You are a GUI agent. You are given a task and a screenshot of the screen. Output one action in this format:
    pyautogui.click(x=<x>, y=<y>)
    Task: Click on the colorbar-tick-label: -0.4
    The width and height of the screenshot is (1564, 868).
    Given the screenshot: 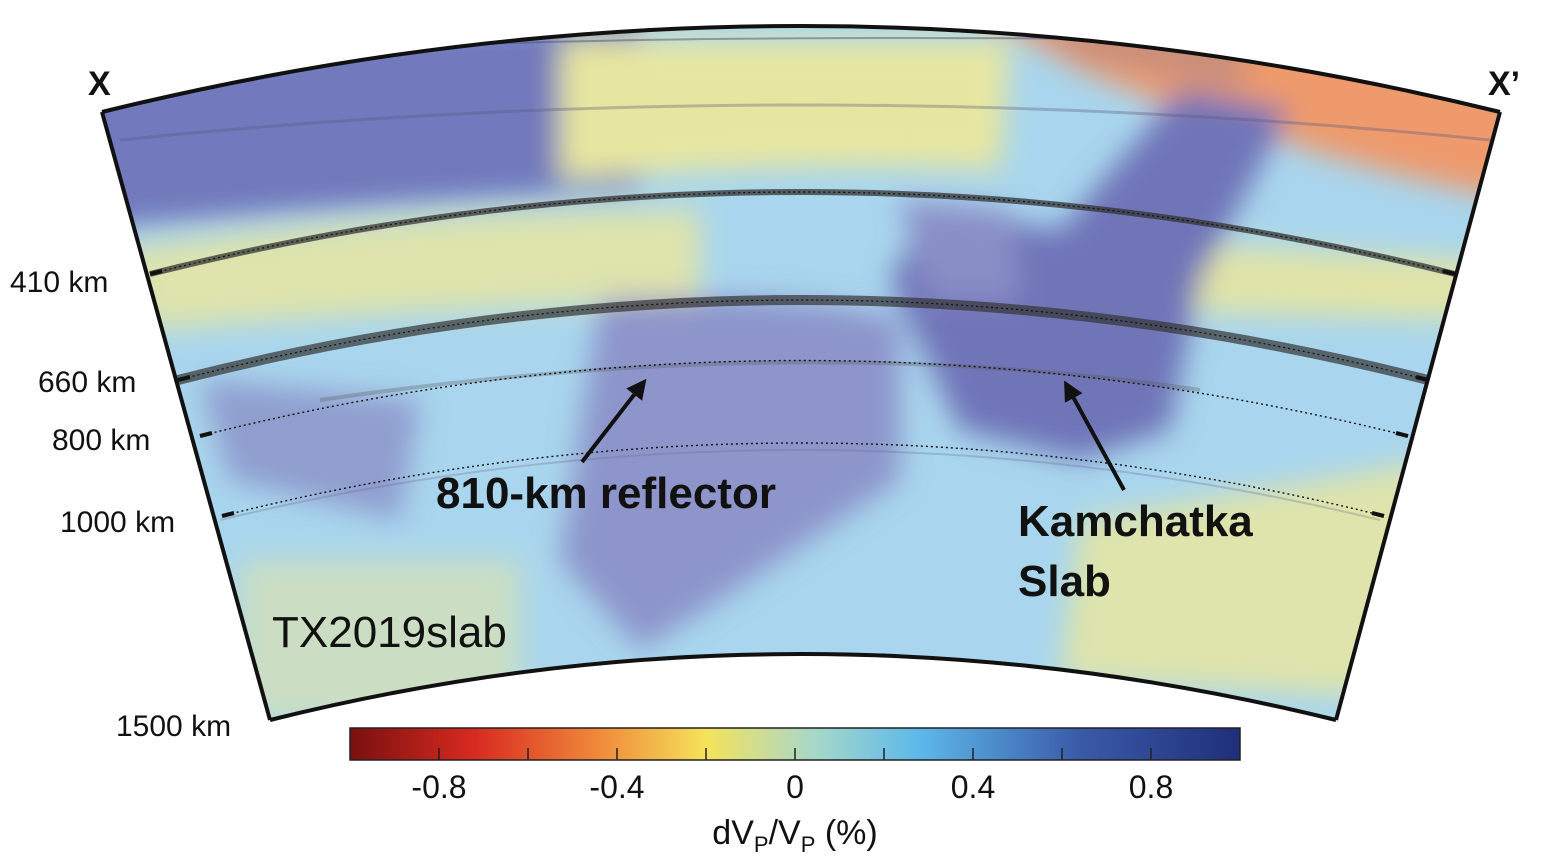 What is the action you would take?
    pyautogui.click(x=616, y=787)
    